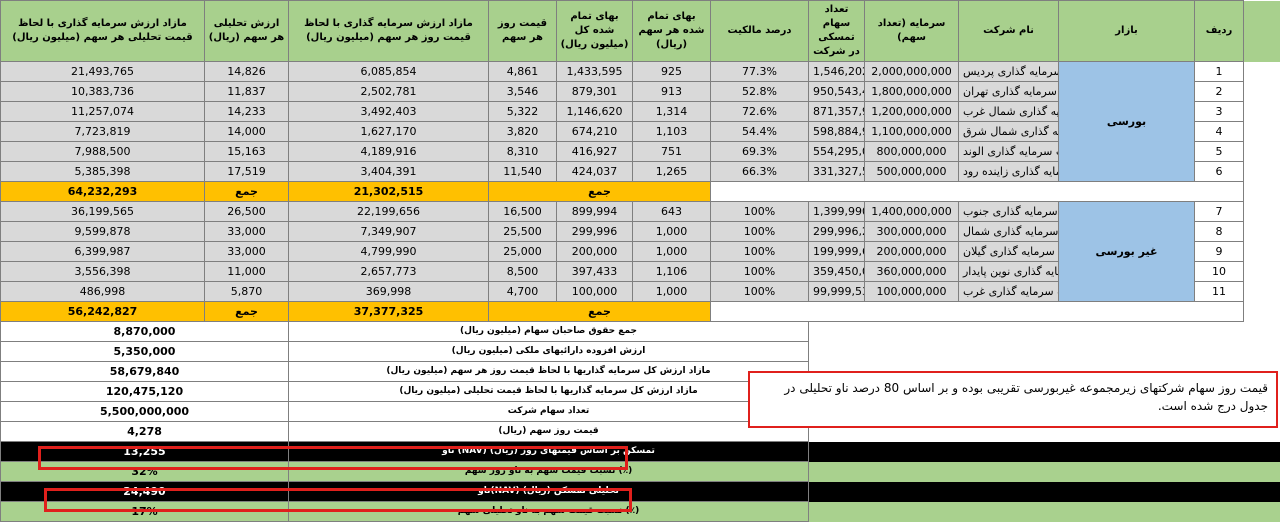  I want to click on cell-shares: 99,999,532, so click(837, 292).